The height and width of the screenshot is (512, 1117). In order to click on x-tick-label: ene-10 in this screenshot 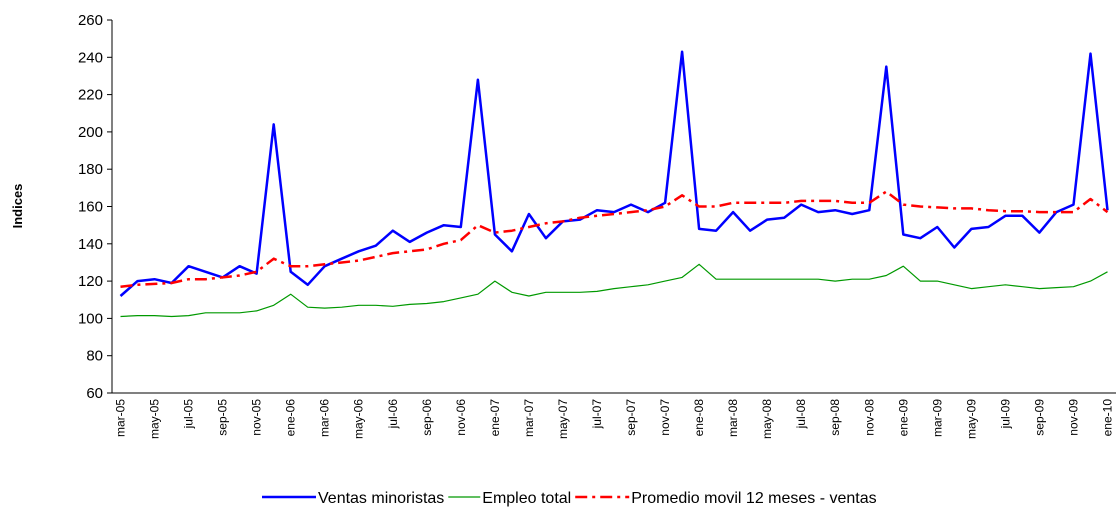, I will do `click(1107, 418)`.